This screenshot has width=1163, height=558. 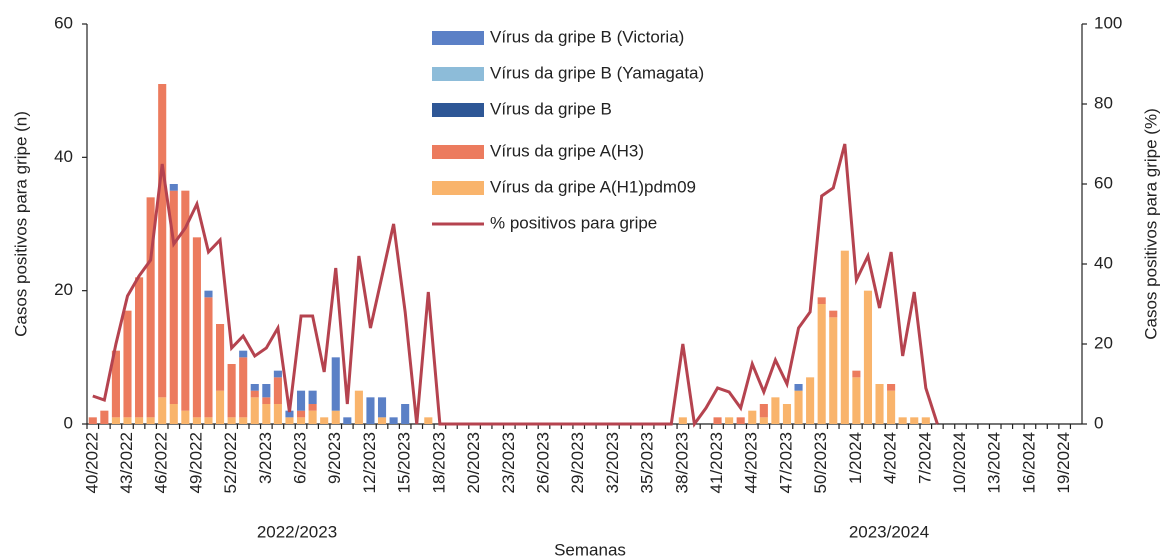 What do you see at coordinates (1108, 22) in the screenshot?
I see `y2-tick-label: 100` at bounding box center [1108, 22].